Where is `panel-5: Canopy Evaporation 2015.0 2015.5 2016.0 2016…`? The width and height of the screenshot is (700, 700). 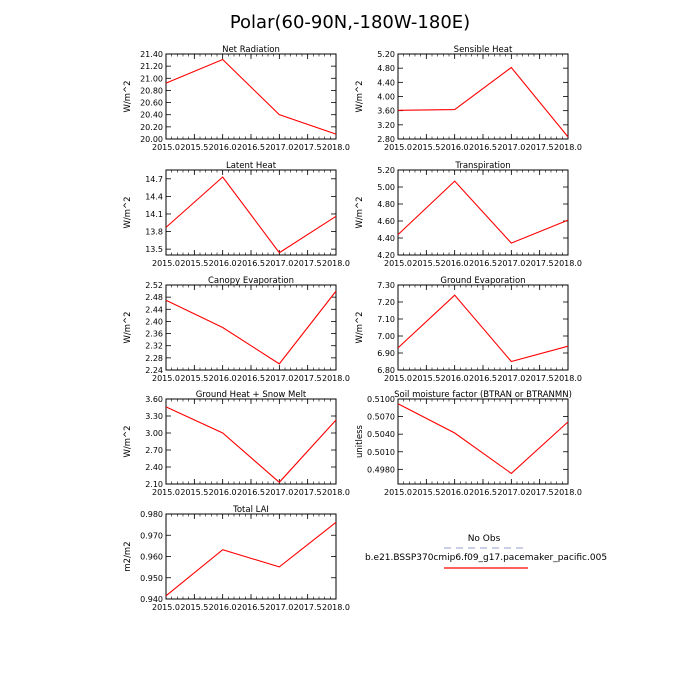 panel-5: Canopy Evaporation 2015.0 2015.5 2016.0 2016… is located at coordinates (236, 329).